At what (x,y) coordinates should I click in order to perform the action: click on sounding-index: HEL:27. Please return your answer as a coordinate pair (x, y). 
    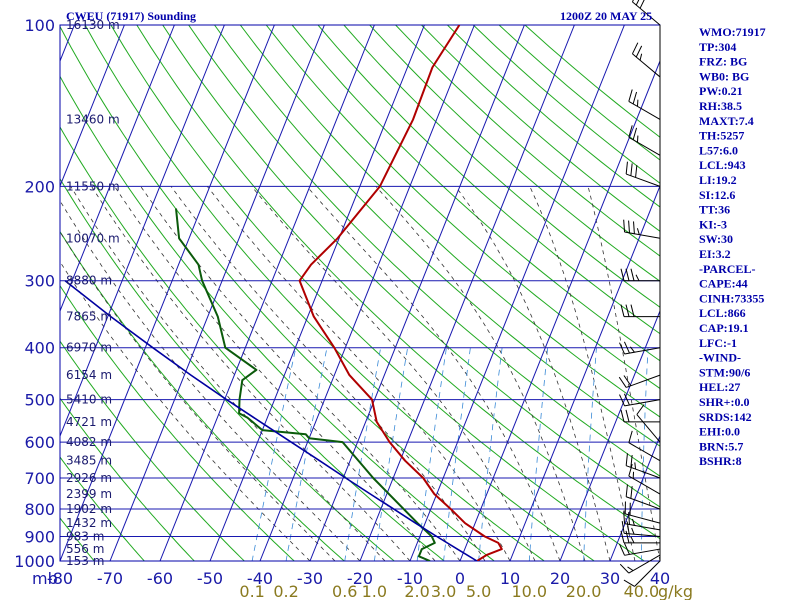
    Looking at the image, I should click on (719, 387).